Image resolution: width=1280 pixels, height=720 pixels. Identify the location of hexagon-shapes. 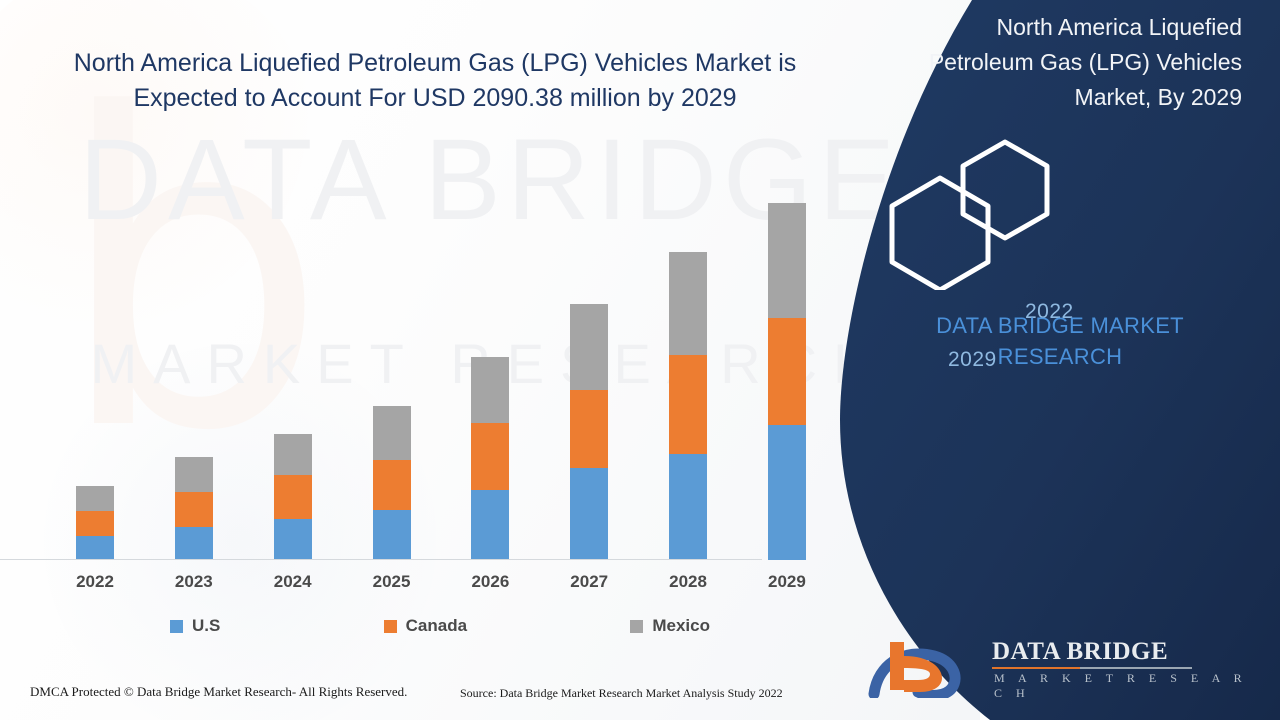
(969, 216).